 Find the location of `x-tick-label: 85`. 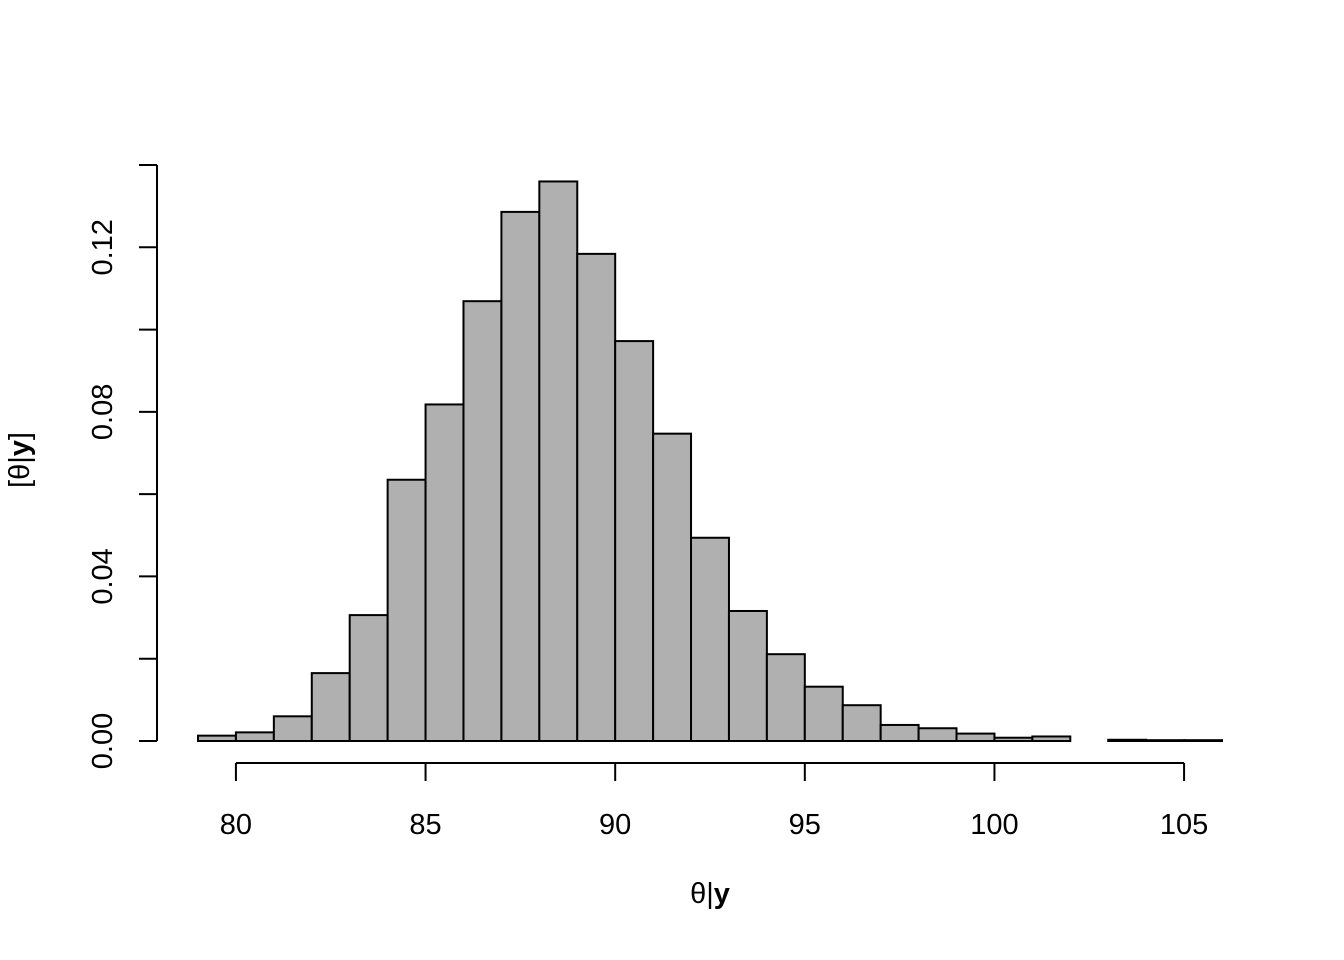

x-tick-label: 85 is located at coordinates (425, 825).